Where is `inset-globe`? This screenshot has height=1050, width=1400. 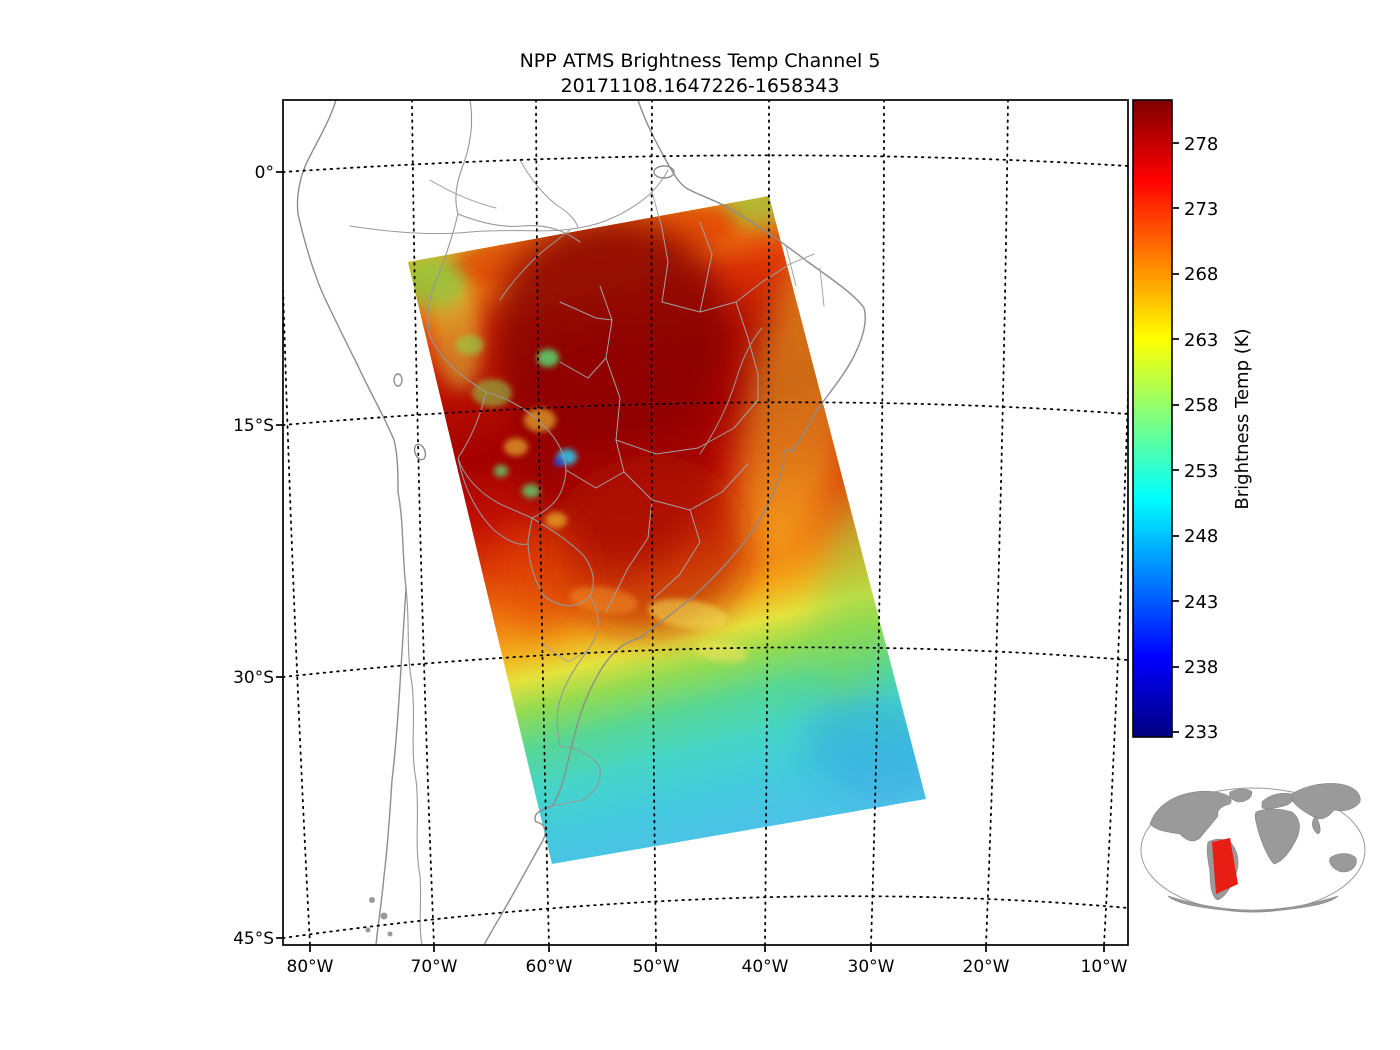 inset-globe is located at coordinates (1253, 848).